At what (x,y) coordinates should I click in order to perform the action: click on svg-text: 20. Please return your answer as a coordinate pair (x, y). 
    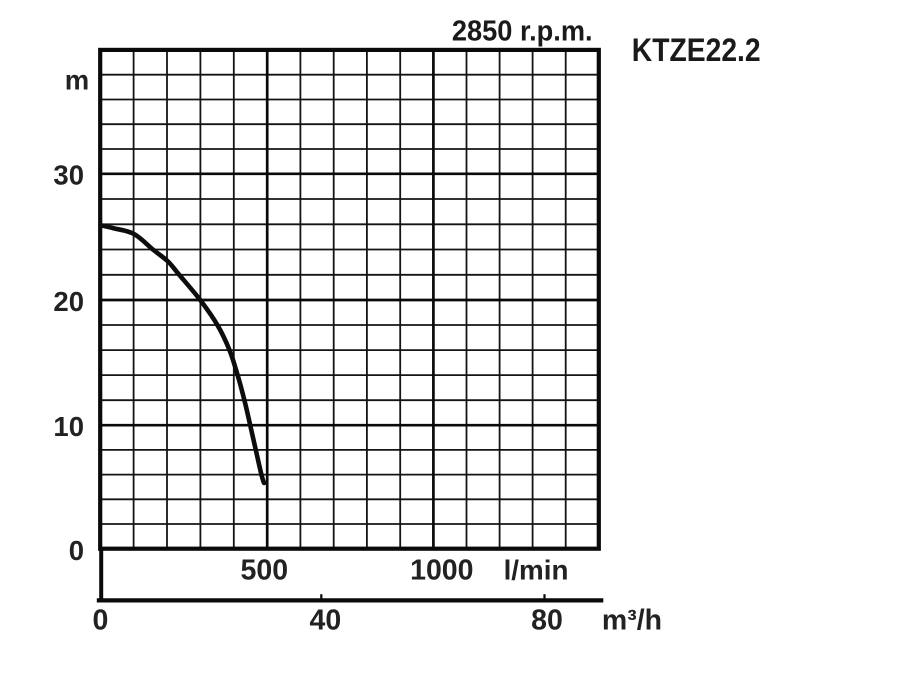
    Looking at the image, I should click on (68, 301).